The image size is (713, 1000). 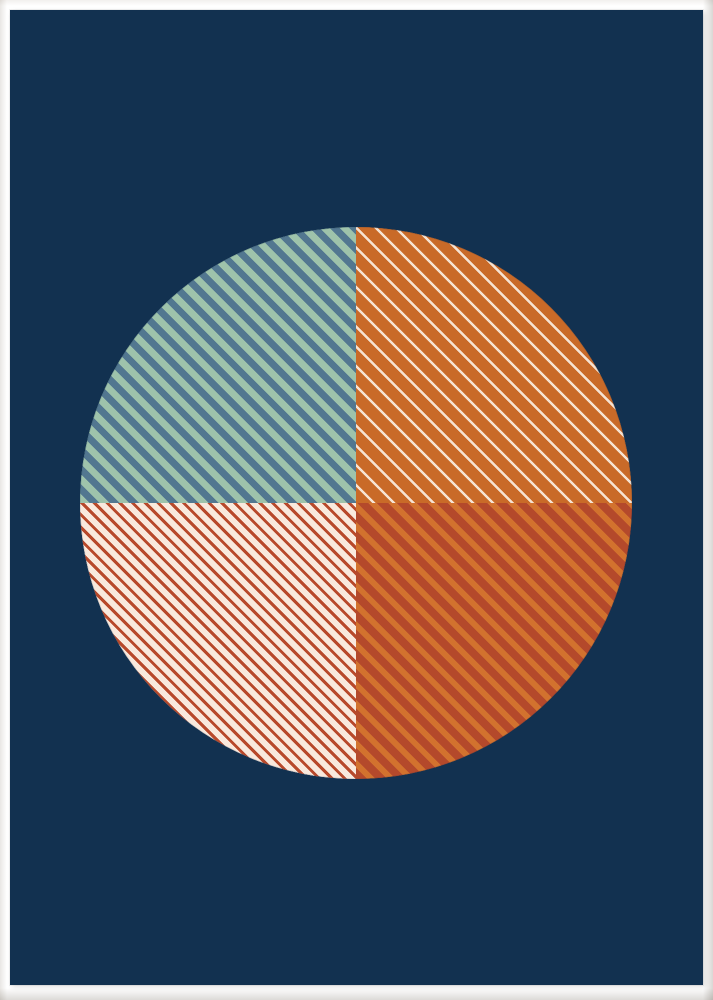 What do you see at coordinates (218, 641) in the screenshot?
I see `circle-quadrant-bottom-left` at bounding box center [218, 641].